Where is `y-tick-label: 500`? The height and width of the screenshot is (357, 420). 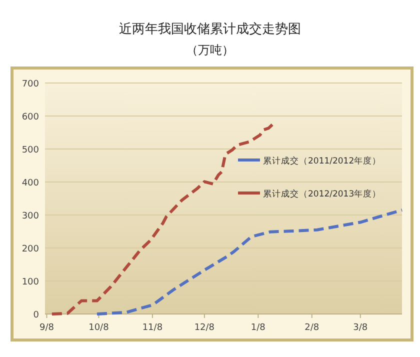
y-tick-label: 500 is located at coordinates (31, 151).